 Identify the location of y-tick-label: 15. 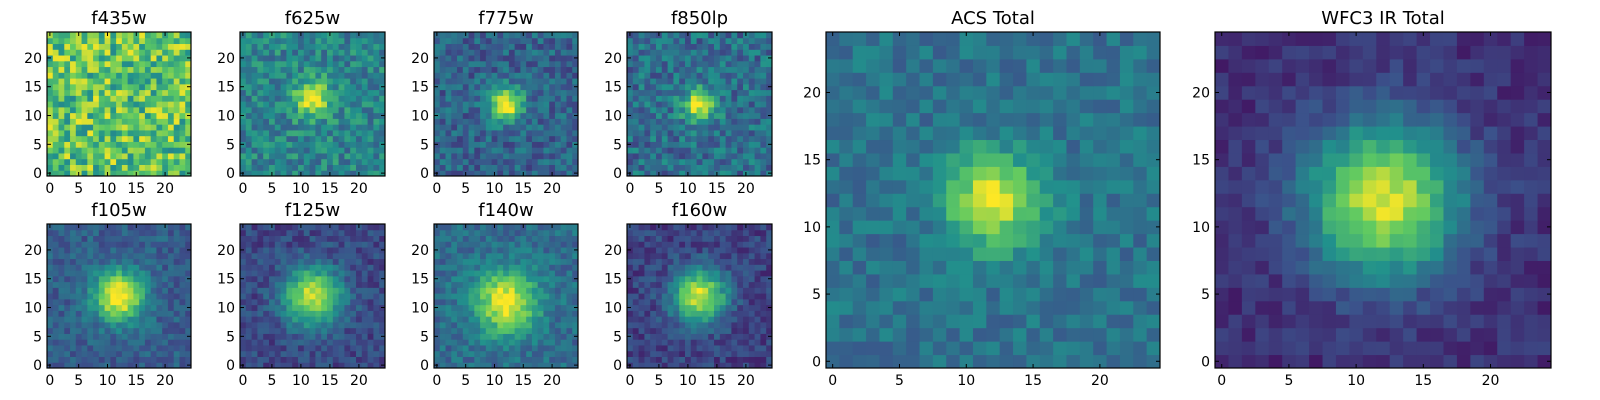
(613, 88).